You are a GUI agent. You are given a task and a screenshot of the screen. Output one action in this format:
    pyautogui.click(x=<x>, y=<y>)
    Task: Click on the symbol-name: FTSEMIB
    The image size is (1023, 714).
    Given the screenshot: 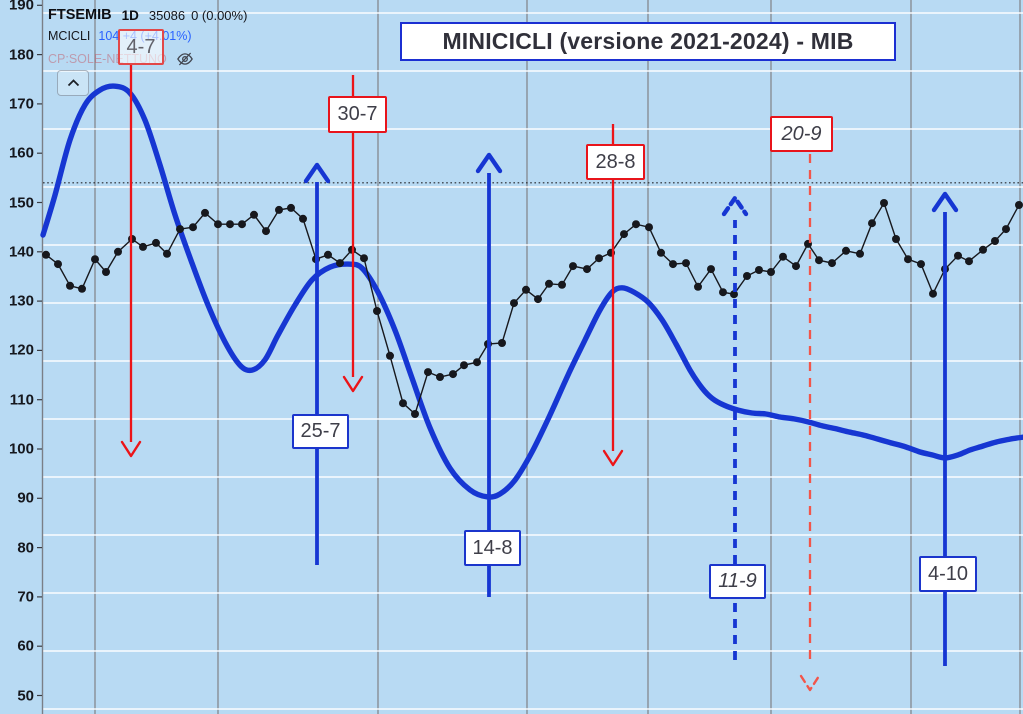 What is the action you would take?
    pyautogui.click(x=80, y=15)
    